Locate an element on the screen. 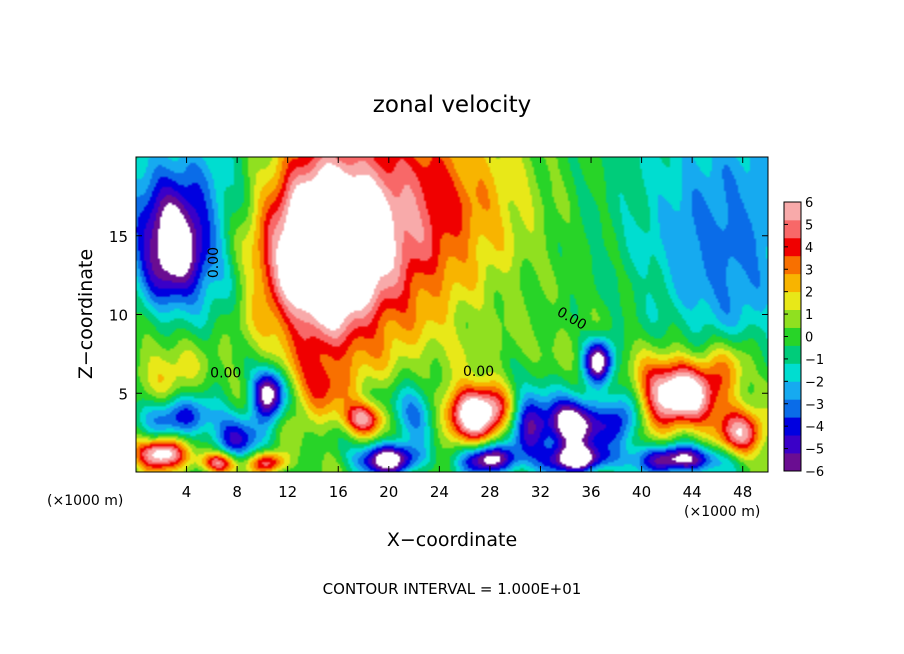 The image size is (904, 654). colorbar-tick-label: 4 is located at coordinates (809, 248).